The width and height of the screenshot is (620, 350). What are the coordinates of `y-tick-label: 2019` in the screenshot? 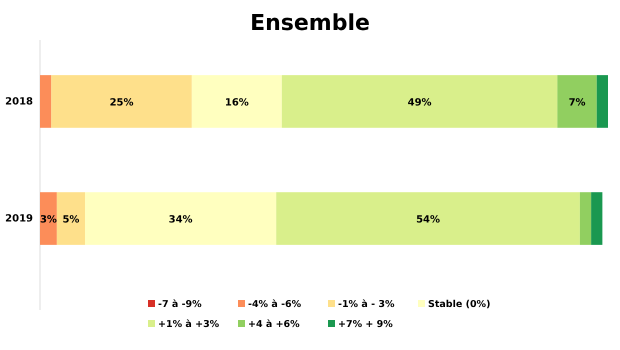 It's located at (19, 219).